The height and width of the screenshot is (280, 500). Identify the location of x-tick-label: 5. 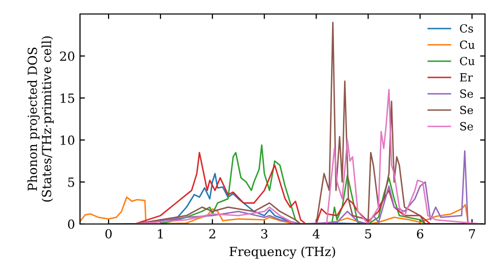
(368, 234).